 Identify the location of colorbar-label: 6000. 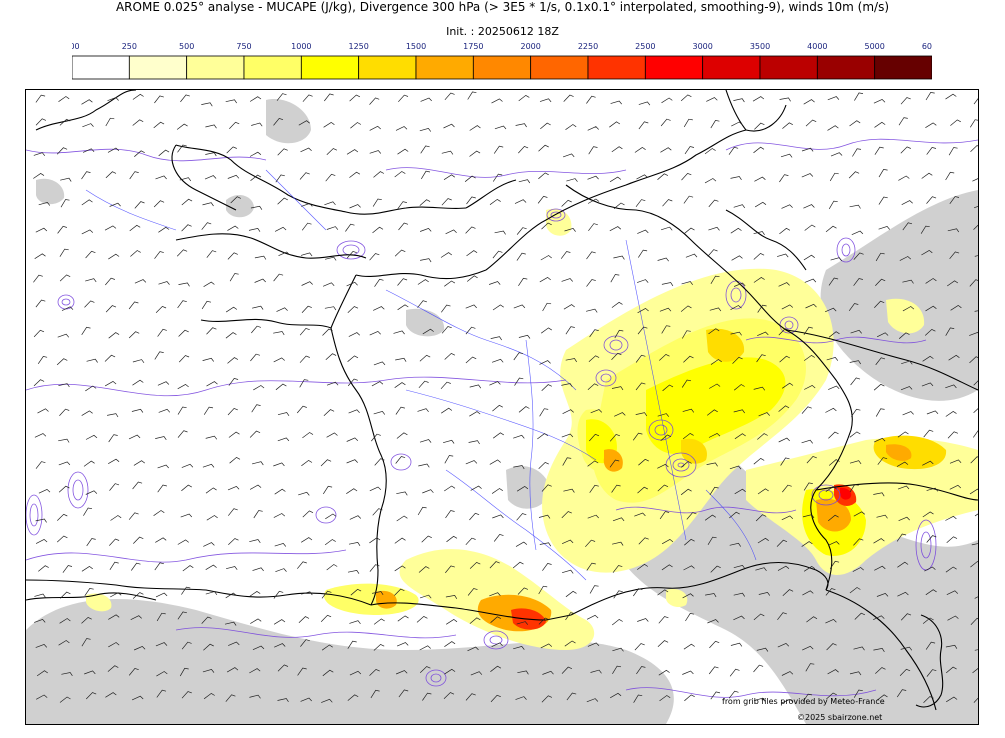
(927, 46).